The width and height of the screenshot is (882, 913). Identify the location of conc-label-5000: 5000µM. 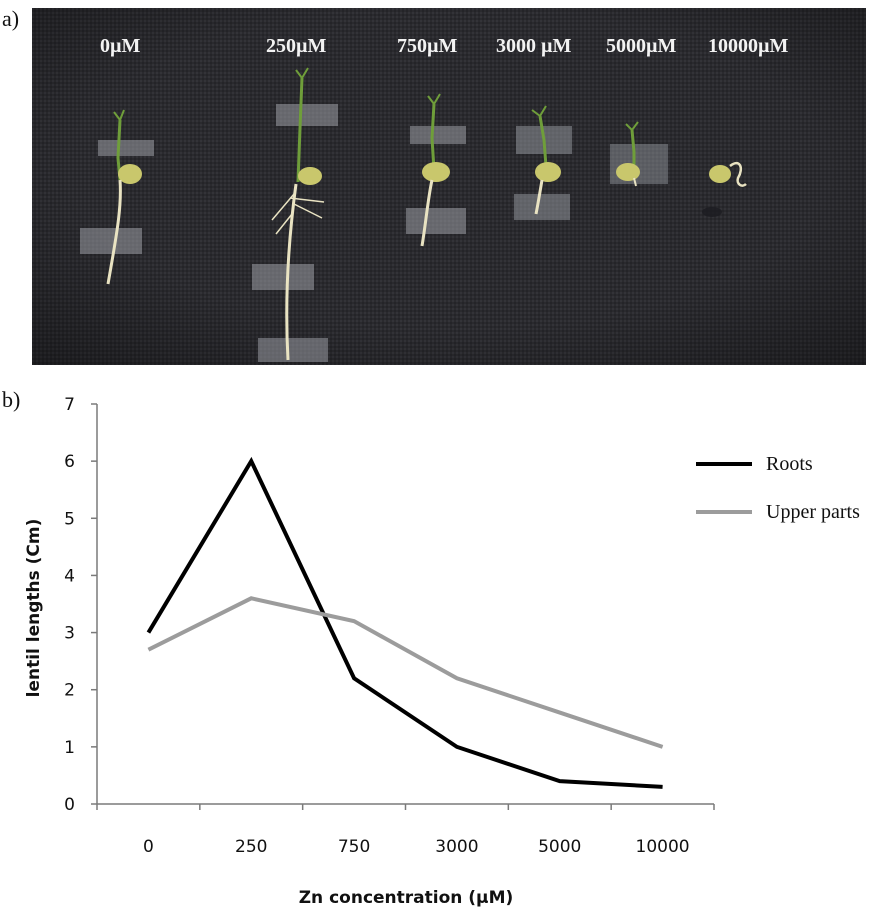
(641, 46).